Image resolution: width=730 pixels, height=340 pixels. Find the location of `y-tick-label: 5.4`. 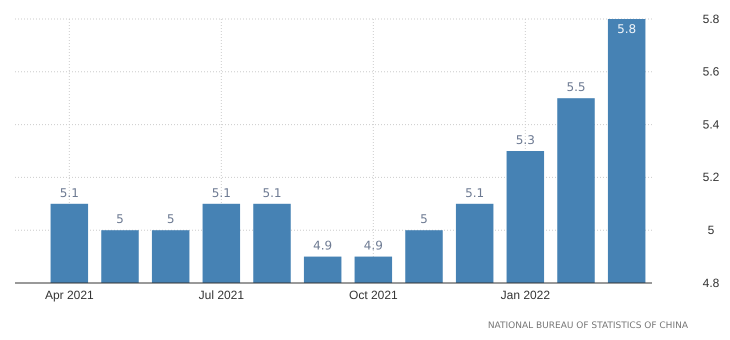

y-tick-label: 5.4 is located at coordinates (711, 124).